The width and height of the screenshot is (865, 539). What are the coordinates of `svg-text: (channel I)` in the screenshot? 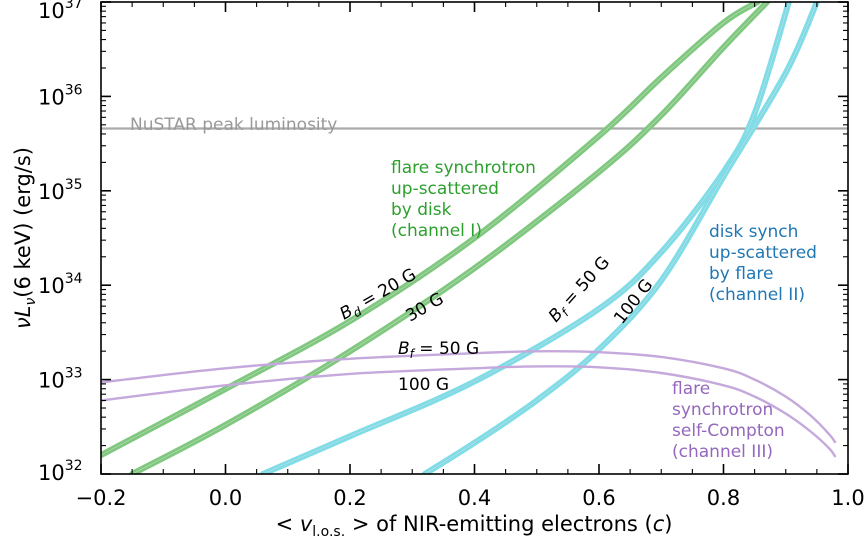 It's located at (436, 231).